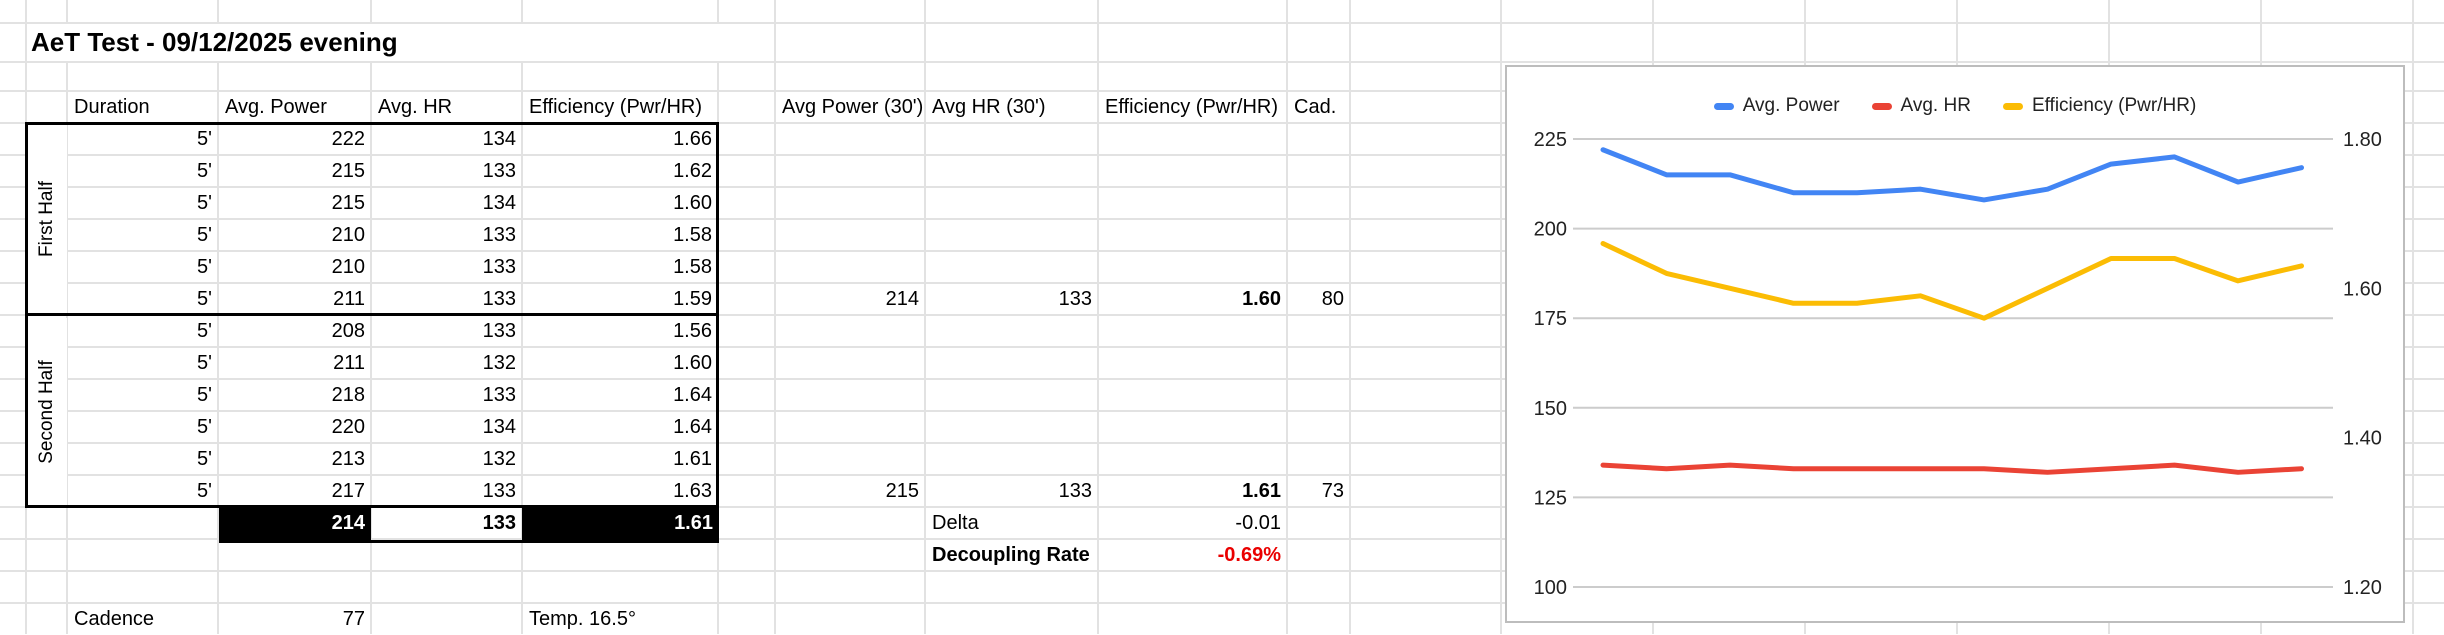 This screenshot has width=2444, height=635. I want to click on header-cadence-30: Cad., so click(1315, 107).